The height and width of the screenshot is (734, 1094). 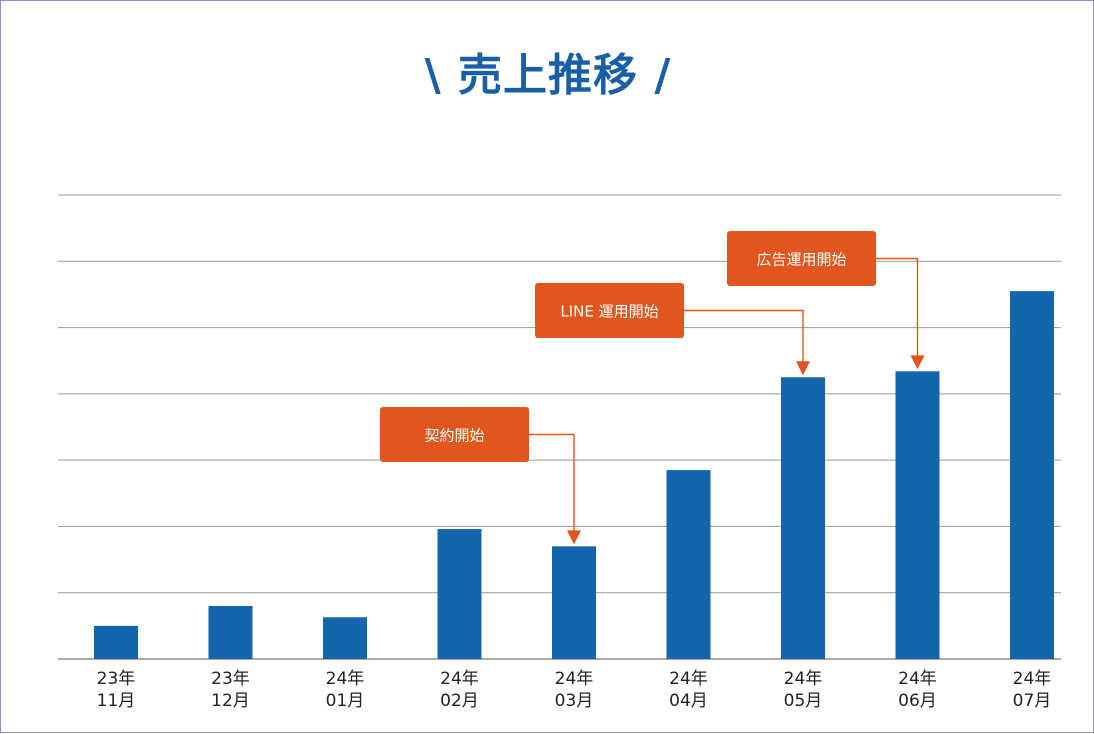 I want to click on x-tick-label-month: 06月, so click(x=917, y=701).